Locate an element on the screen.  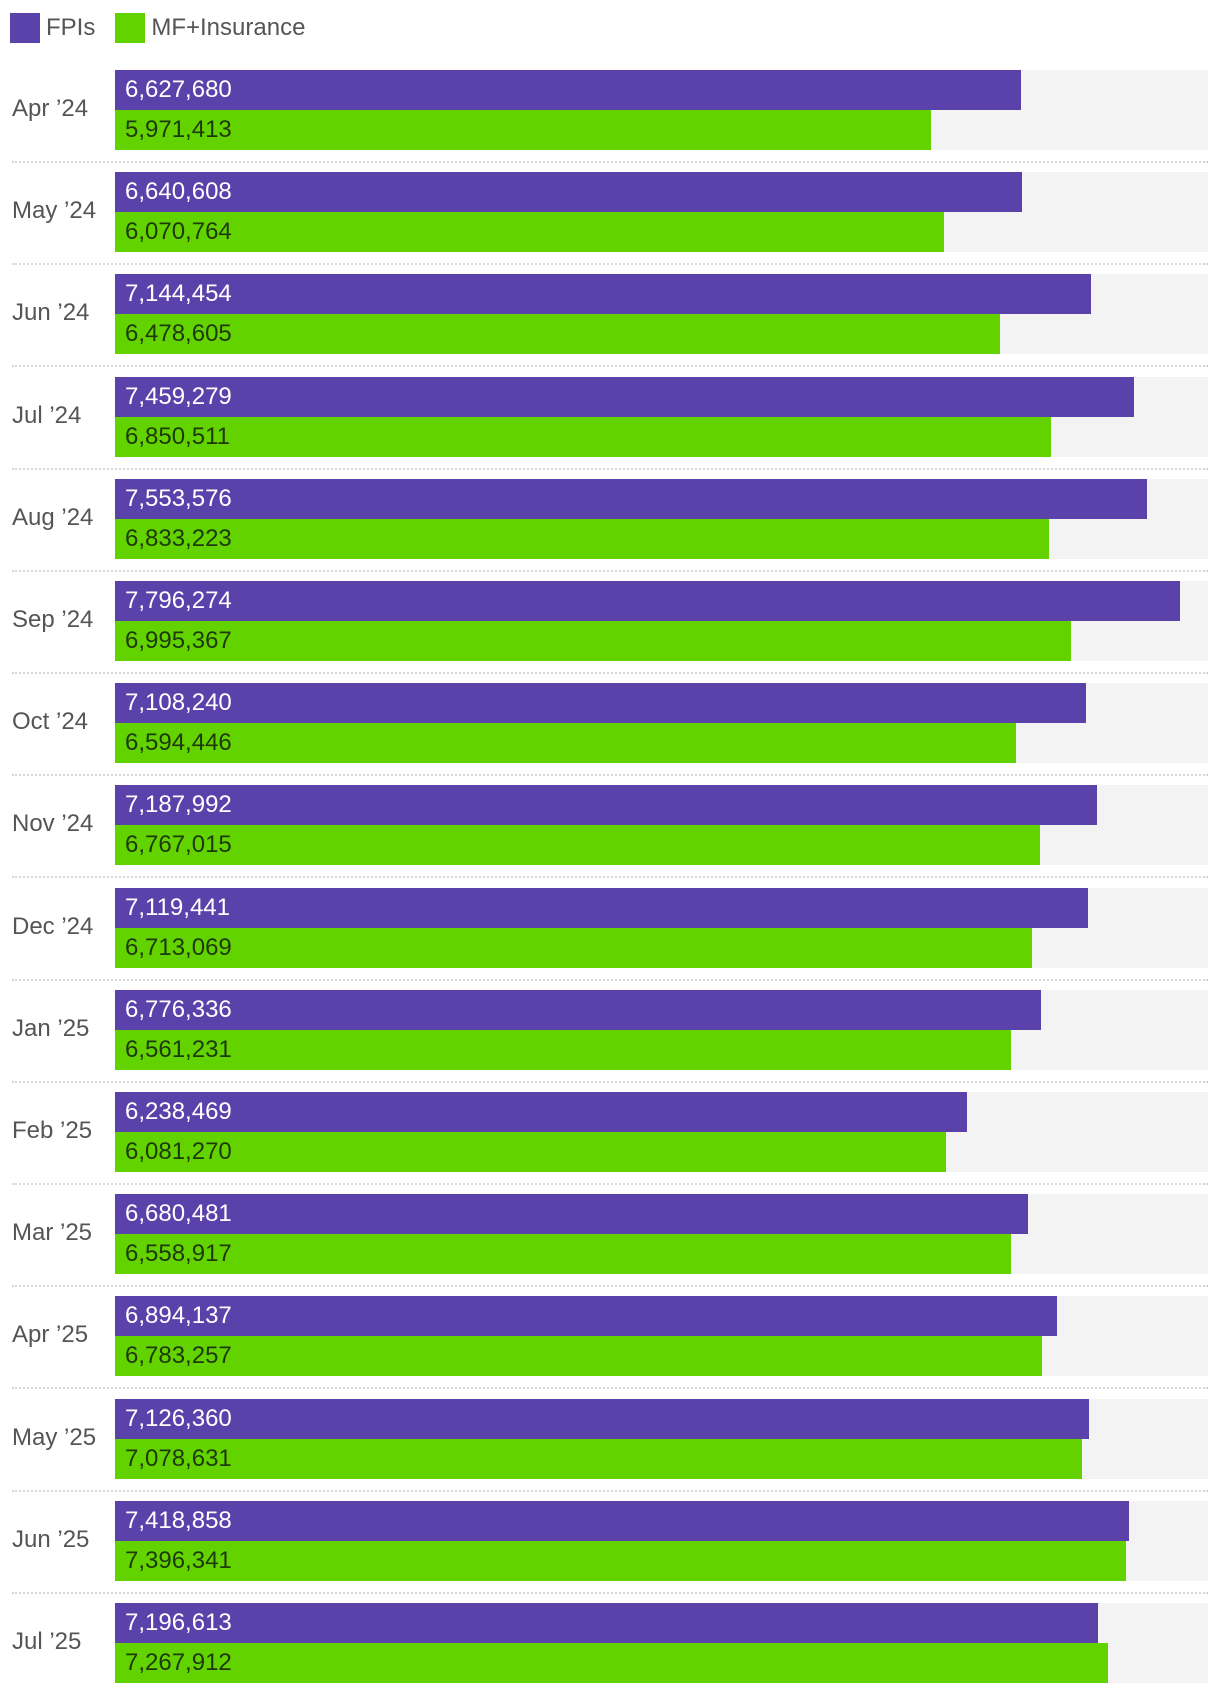
data-label: 7,267,912 is located at coordinates (178, 1662).